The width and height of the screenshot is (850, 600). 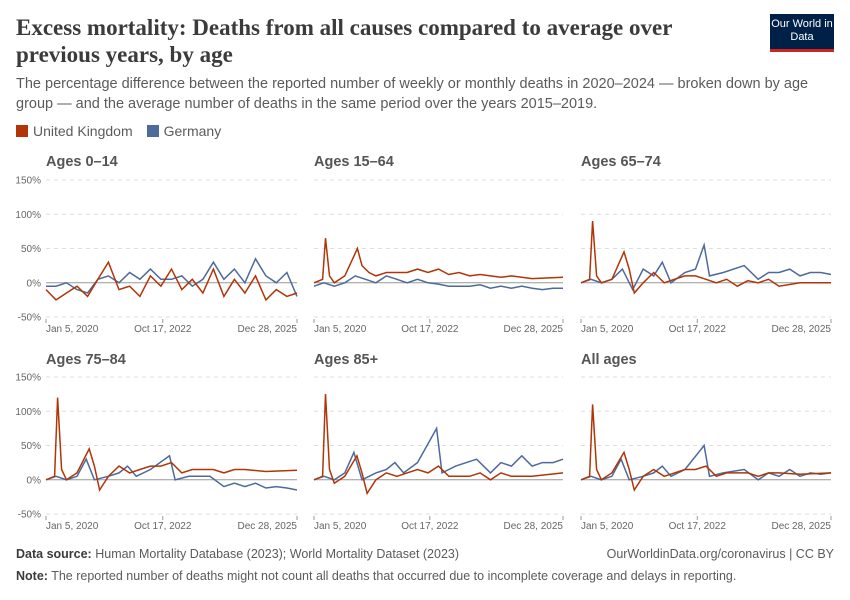 What do you see at coordinates (22, 131) in the screenshot?
I see `legend-swatch-uk` at bounding box center [22, 131].